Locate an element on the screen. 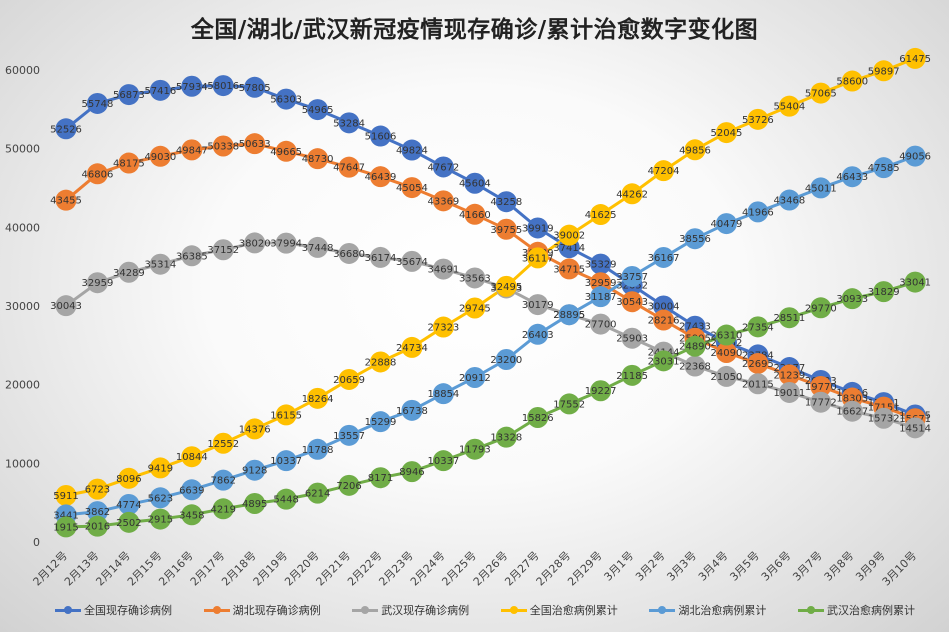 The image size is (949, 632). data-label: 3441 is located at coordinates (65, 515).